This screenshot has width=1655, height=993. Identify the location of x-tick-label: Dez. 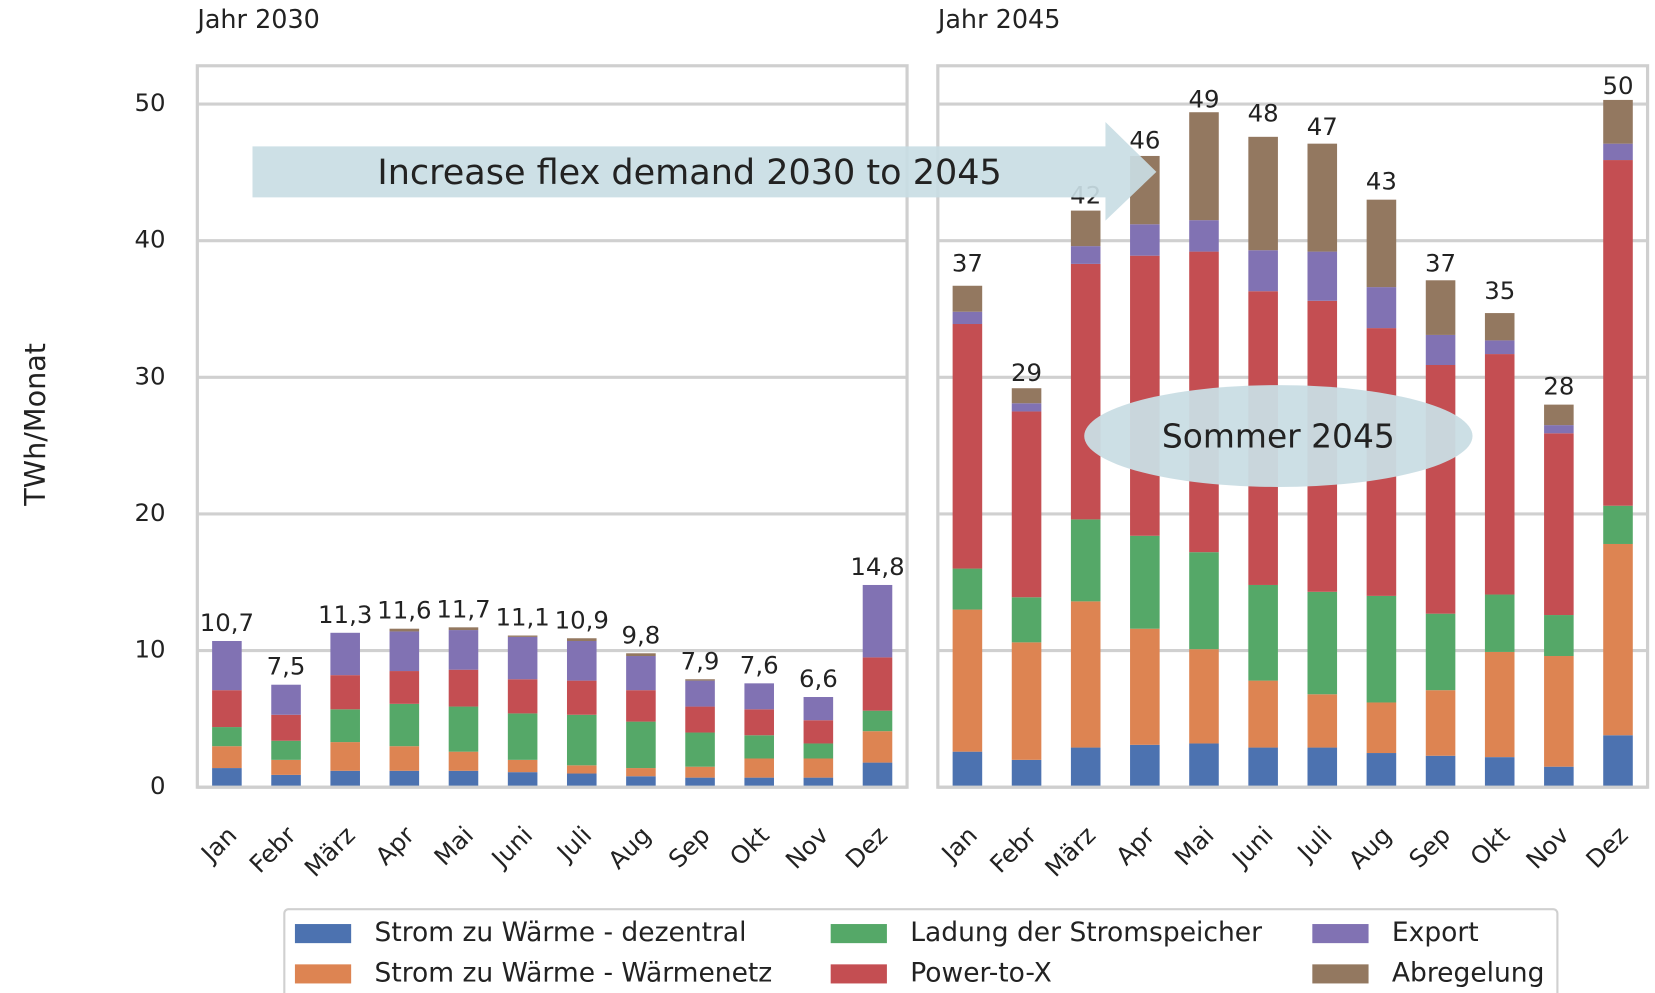
(1606, 846).